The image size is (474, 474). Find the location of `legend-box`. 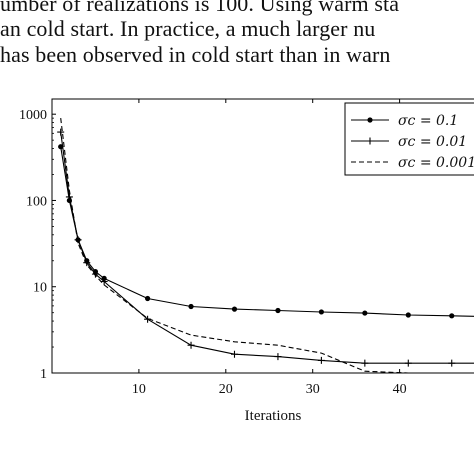

legend-box is located at coordinates (409, 139).